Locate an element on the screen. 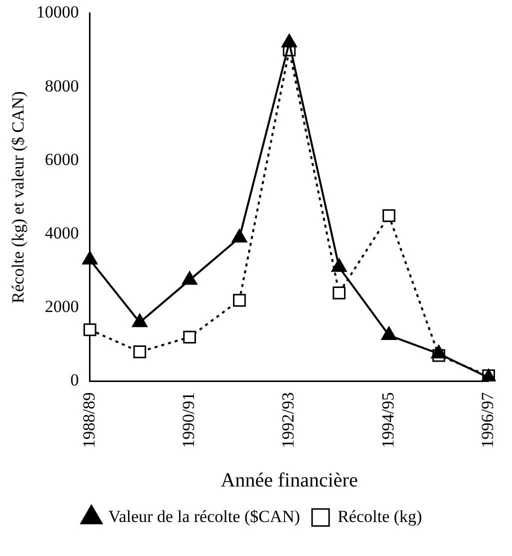 The width and height of the screenshot is (512, 556). x-tick-label: 1996/97 is located at coordinates (488, 420).